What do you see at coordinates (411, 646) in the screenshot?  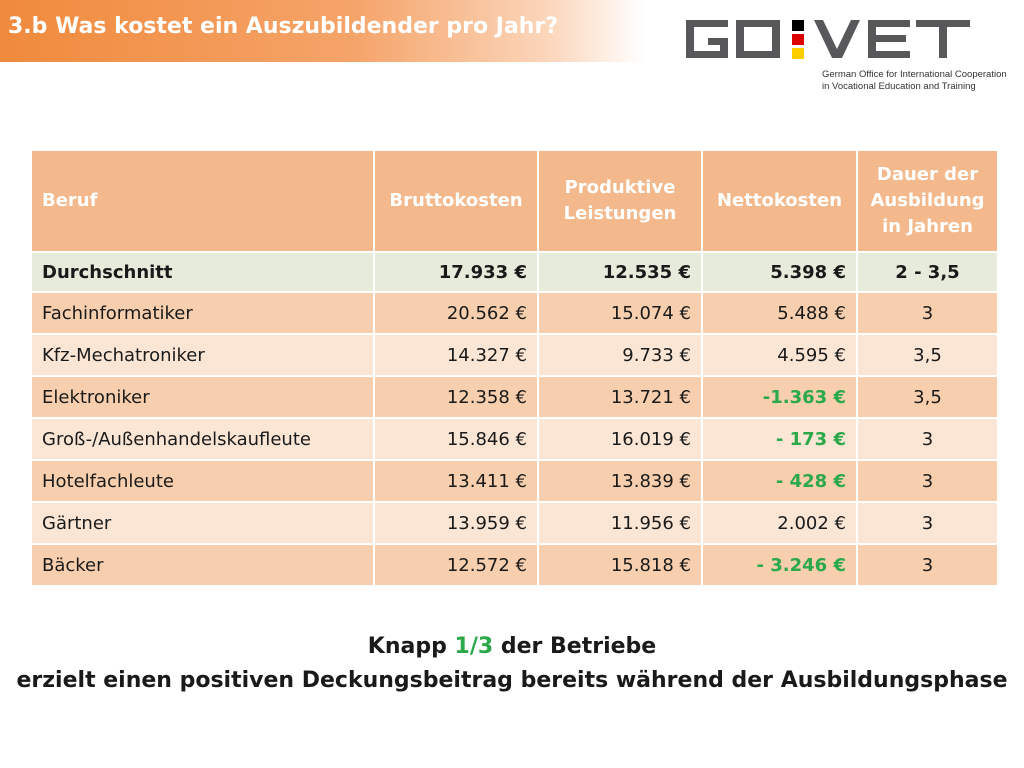 I see `footer-line1-pre: Knapp` at bounding box center [411, 646].